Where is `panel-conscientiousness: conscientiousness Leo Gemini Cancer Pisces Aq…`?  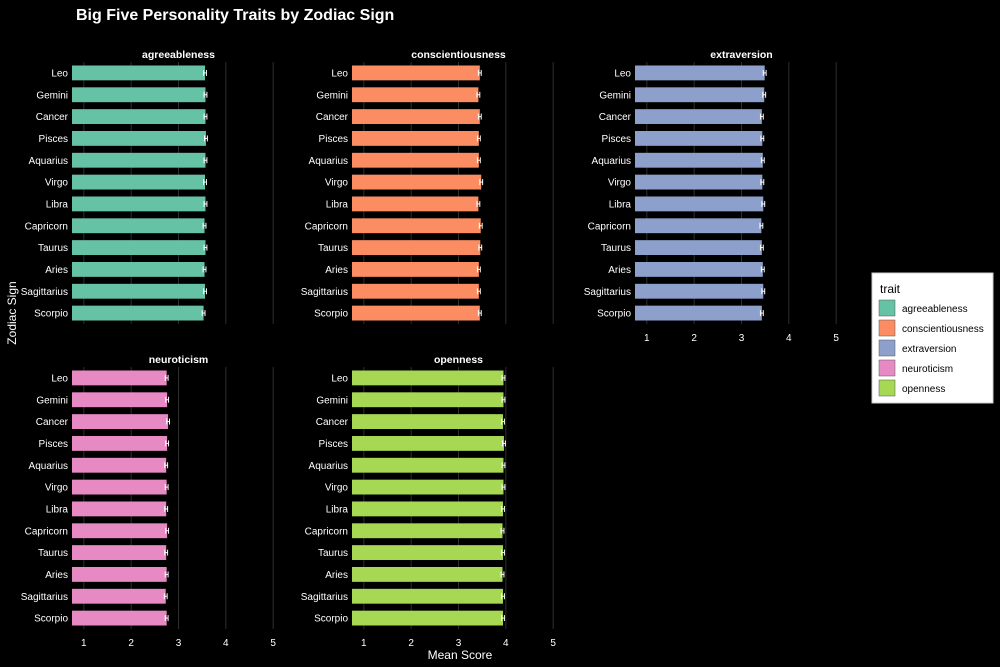 panel-conscientiousness: conscientiousness Leo Gemini Cancer Pisces Aq… is located at coordinates (427, 186).